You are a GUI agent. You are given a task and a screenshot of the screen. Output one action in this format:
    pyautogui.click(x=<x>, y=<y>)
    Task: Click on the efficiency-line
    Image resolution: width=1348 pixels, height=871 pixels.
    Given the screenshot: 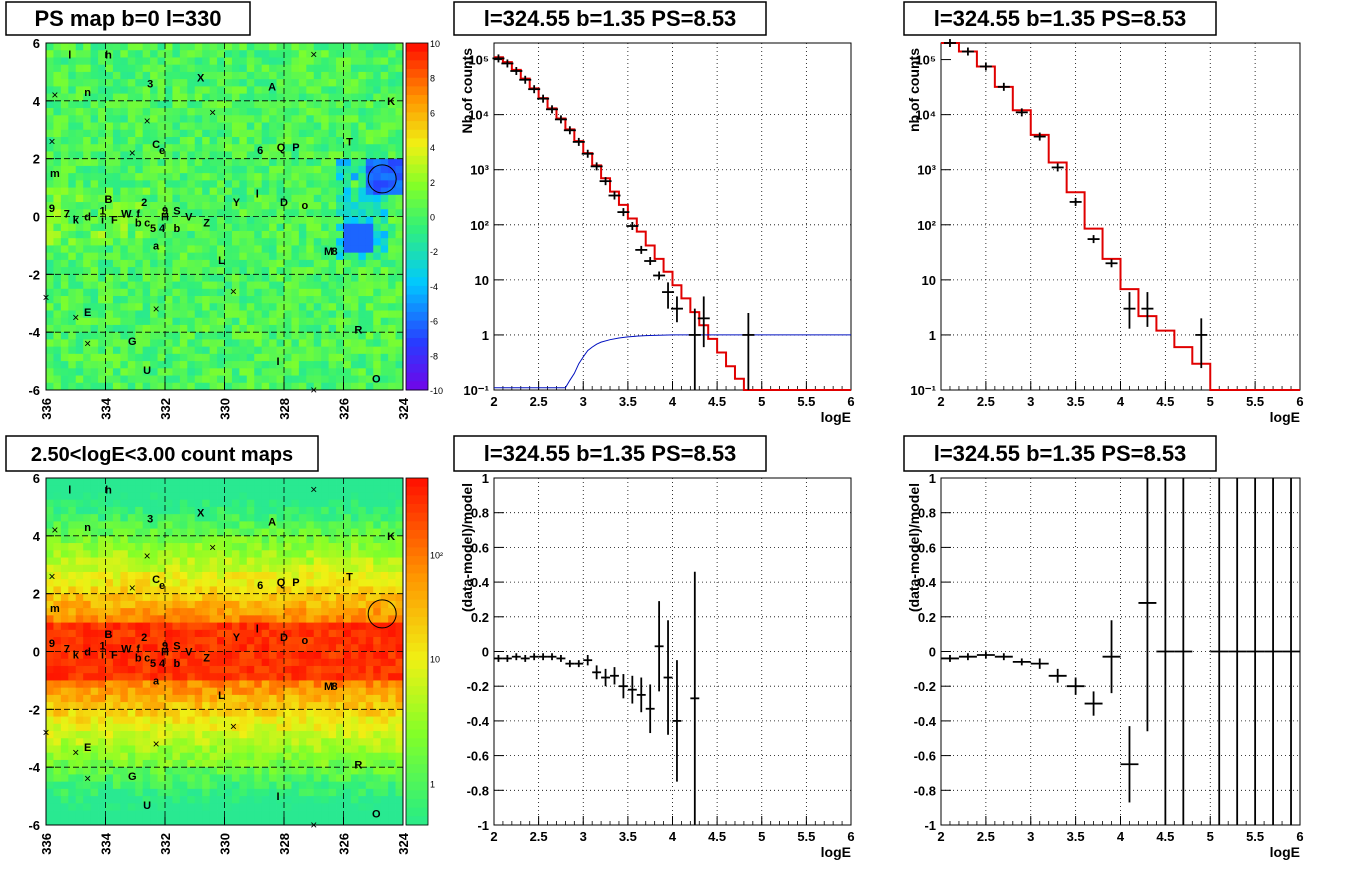 What is the action you would take?
    pyautogui.click(x=672, y=361)
    